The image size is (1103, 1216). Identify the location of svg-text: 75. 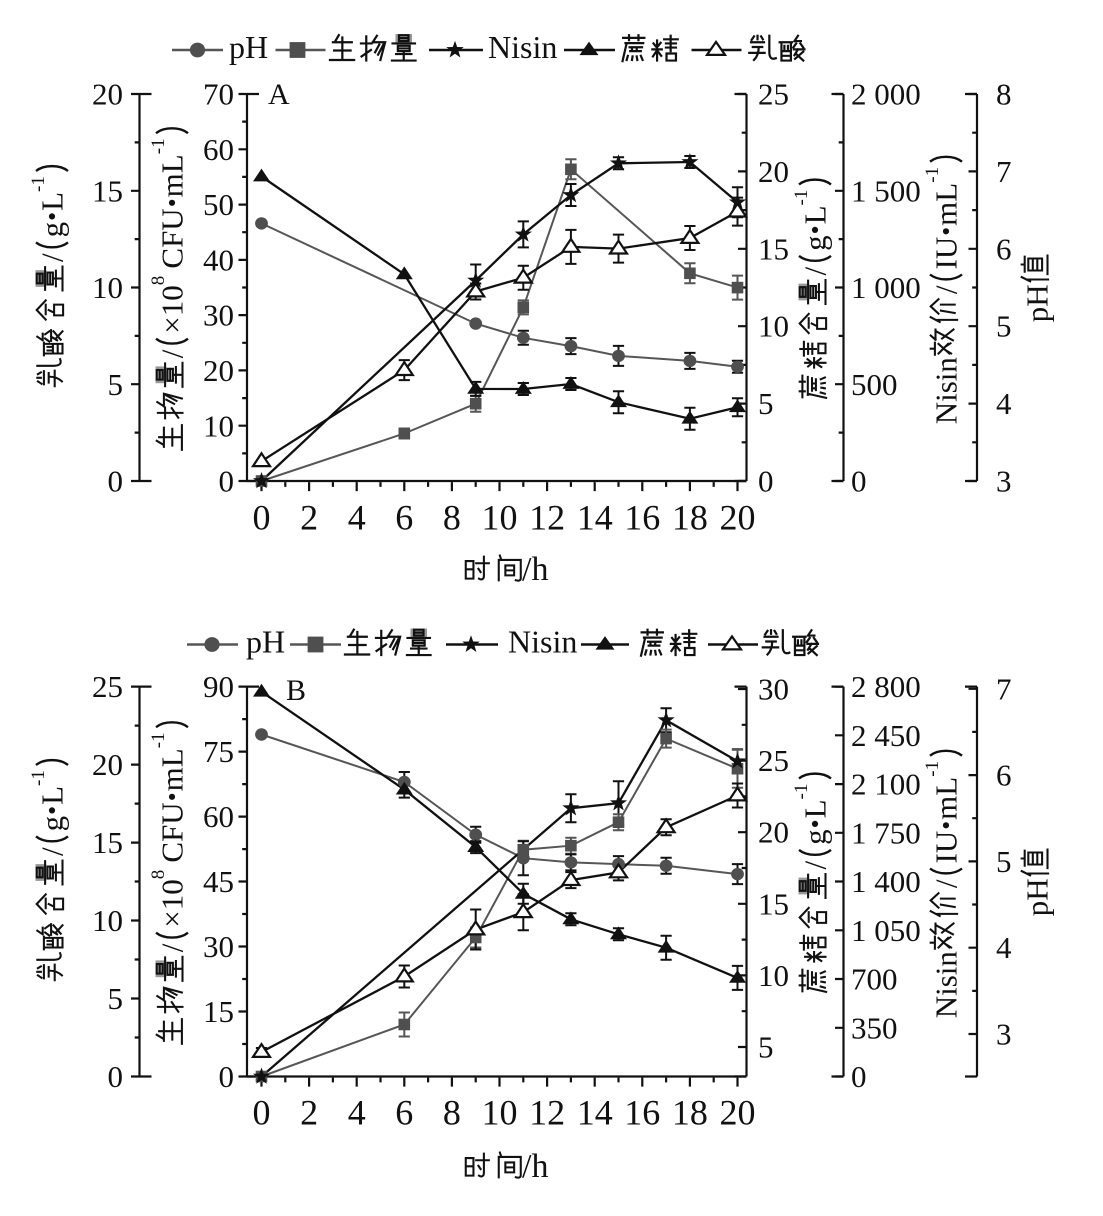
(218, 751).